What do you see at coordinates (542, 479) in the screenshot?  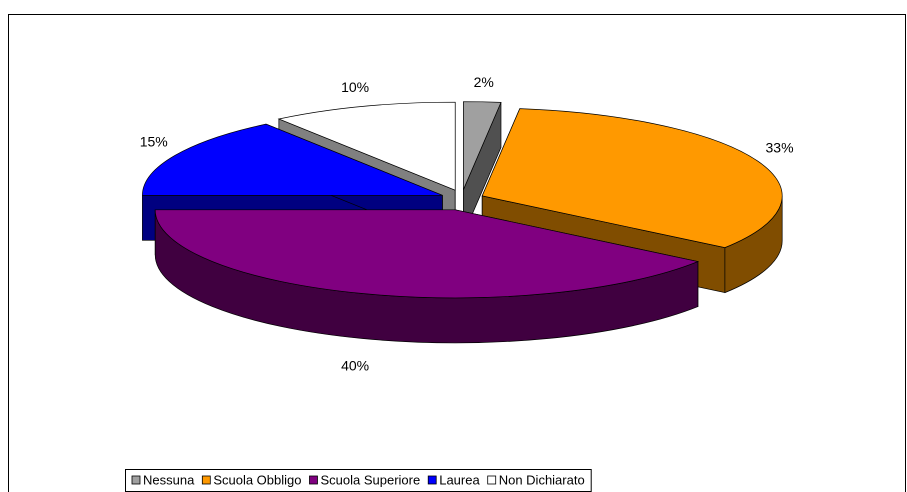 I see `legend-label: Non Dichiarato` at bounding box center [542, 479].